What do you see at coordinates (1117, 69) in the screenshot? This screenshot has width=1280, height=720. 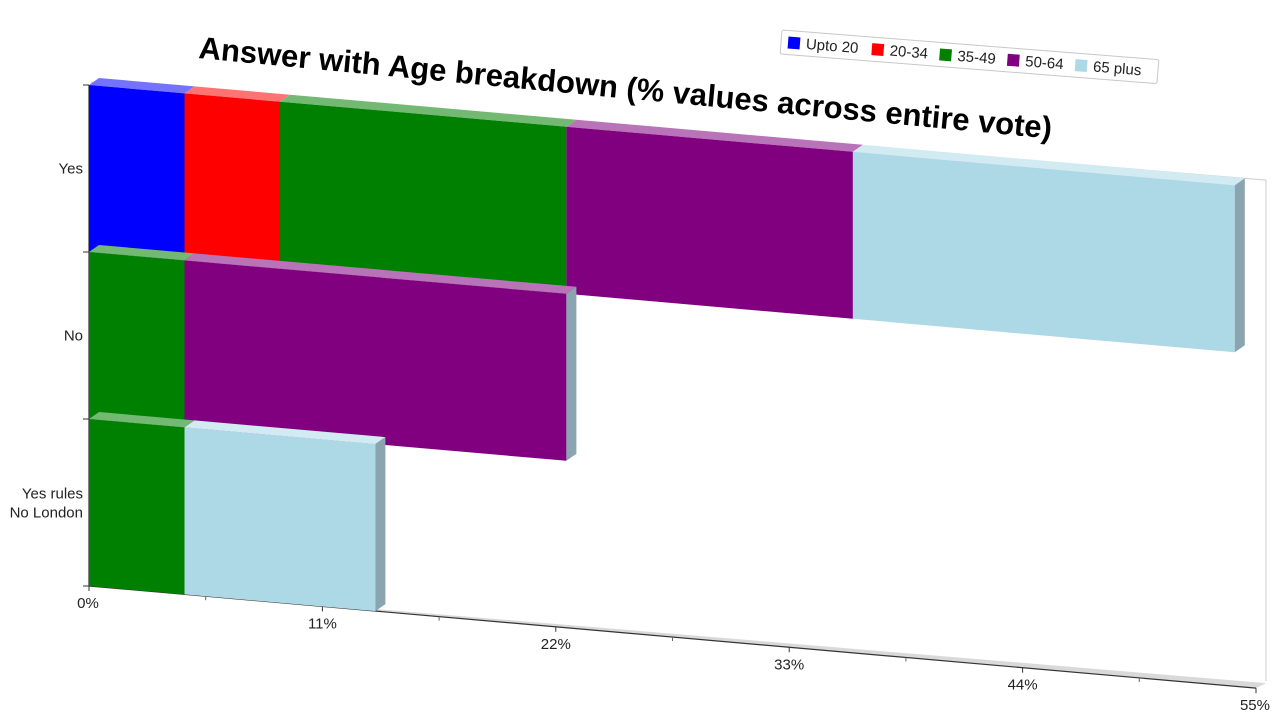 I see `legend-label: 65 plus` at bounding box center [1117, 69].